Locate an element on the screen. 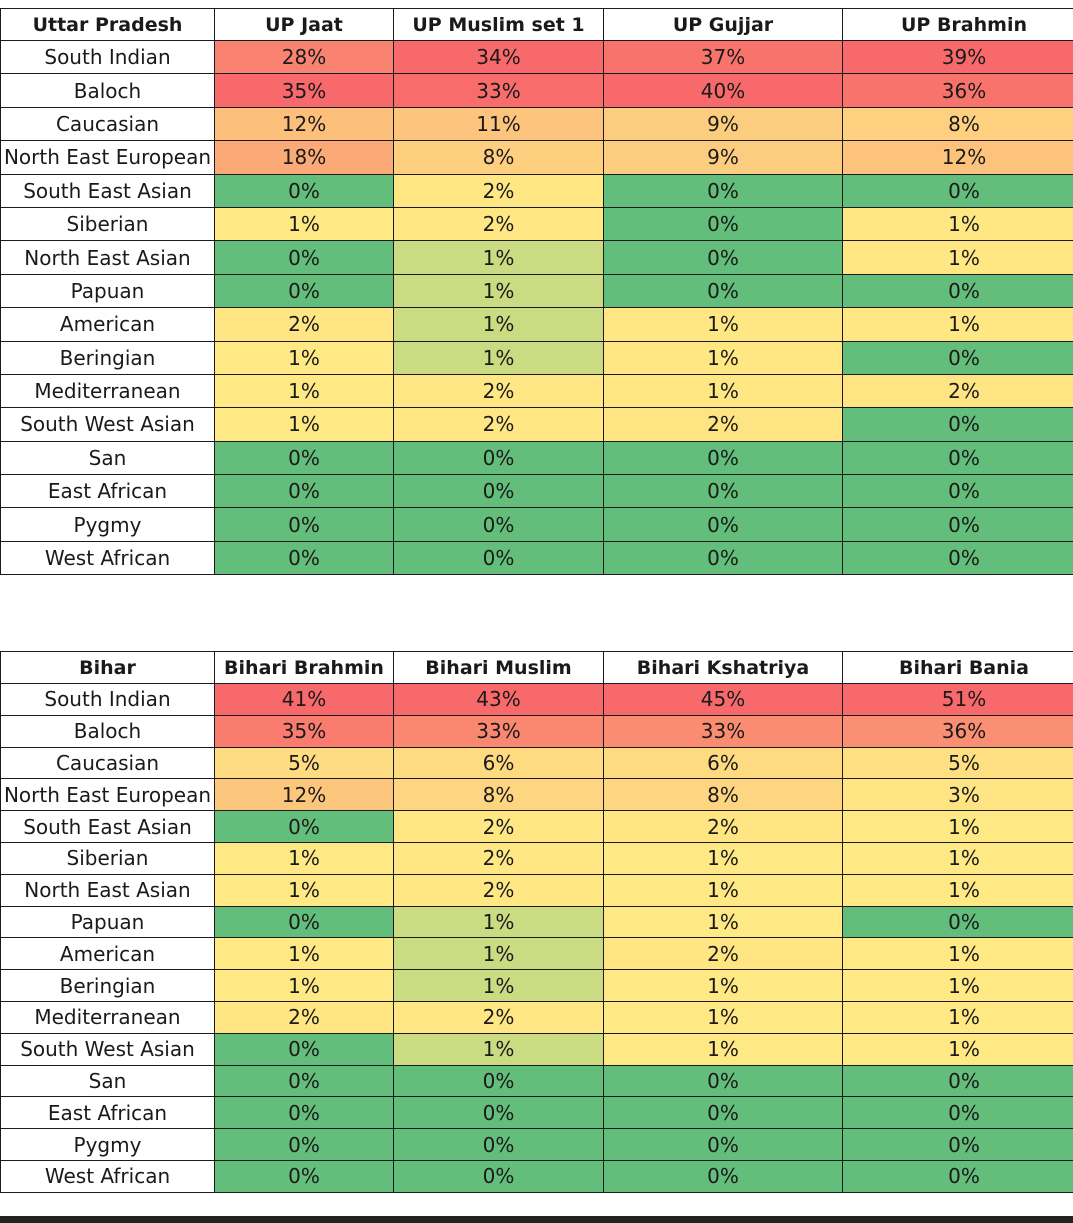 Image resolution: width=1073 pixels, height=1223 pixels. table-row: Mediterranean 1% 2% 1% 2% is located at coordinates (536, 391).